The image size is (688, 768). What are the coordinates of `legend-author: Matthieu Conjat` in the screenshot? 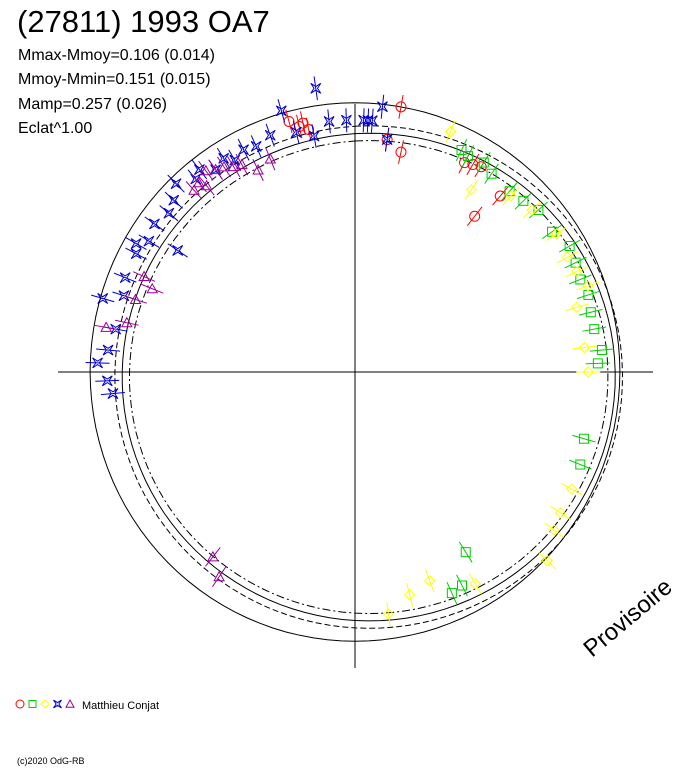 It's located at (120, 706).